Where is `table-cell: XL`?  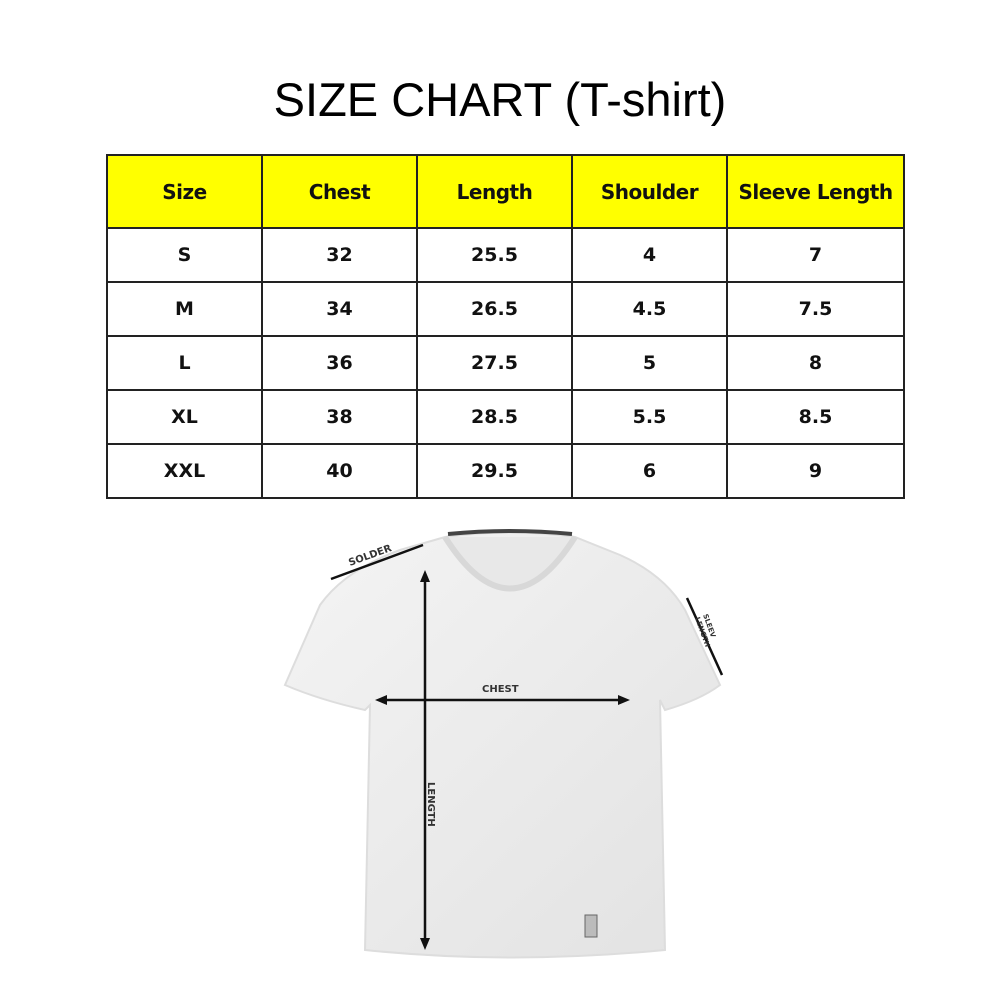 table-cell: XL is located at coordinates (184, 417).